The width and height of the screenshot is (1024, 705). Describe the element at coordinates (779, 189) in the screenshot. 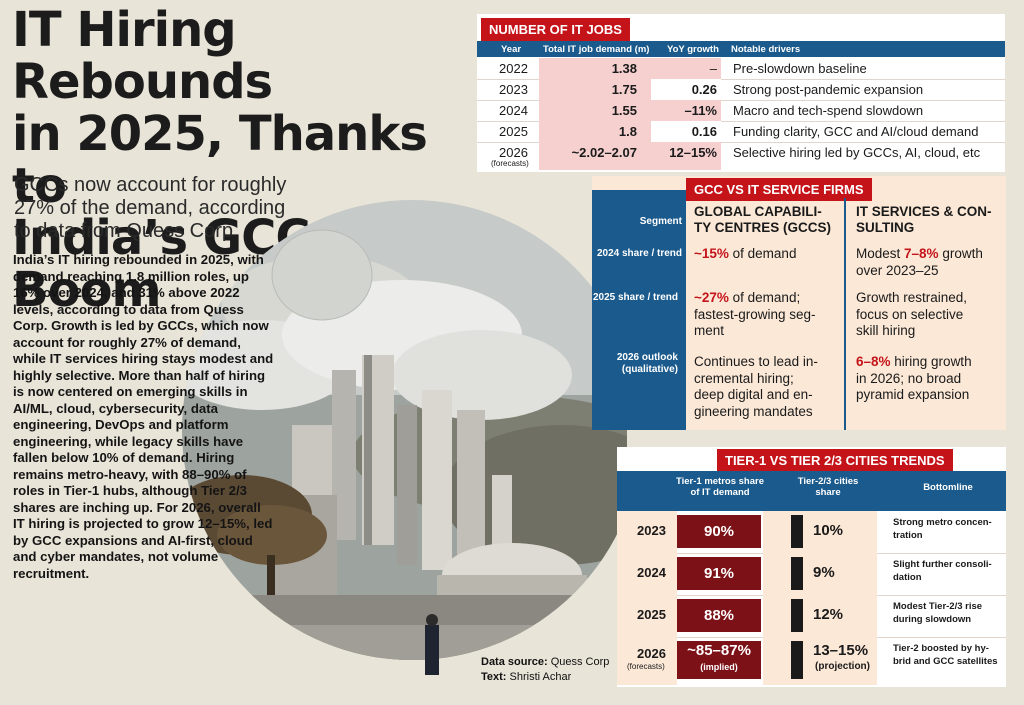

I see `gcc-table-title: GCC VS IT SERVICE FIRMS` at that location.